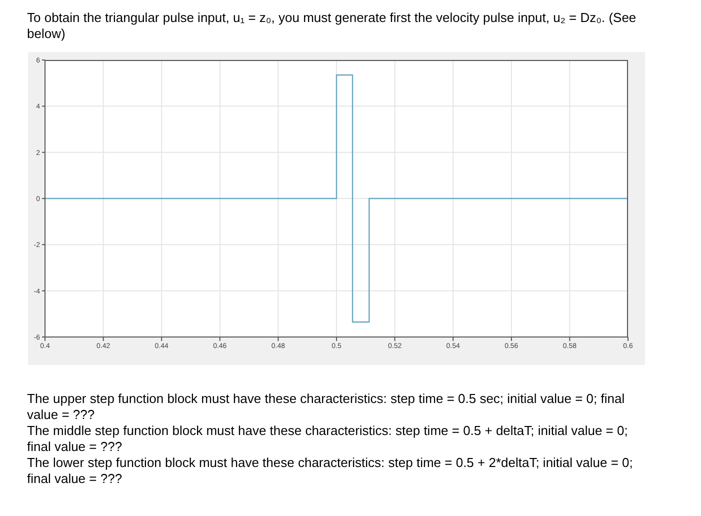 The image size is (701, 516). Describe the element at coordinates (326, 407) in the screenshot. I see `text: The upper step function block must have these characteristics: step time = 0.5 sec; initial value = 0; final value = ???` at that location.